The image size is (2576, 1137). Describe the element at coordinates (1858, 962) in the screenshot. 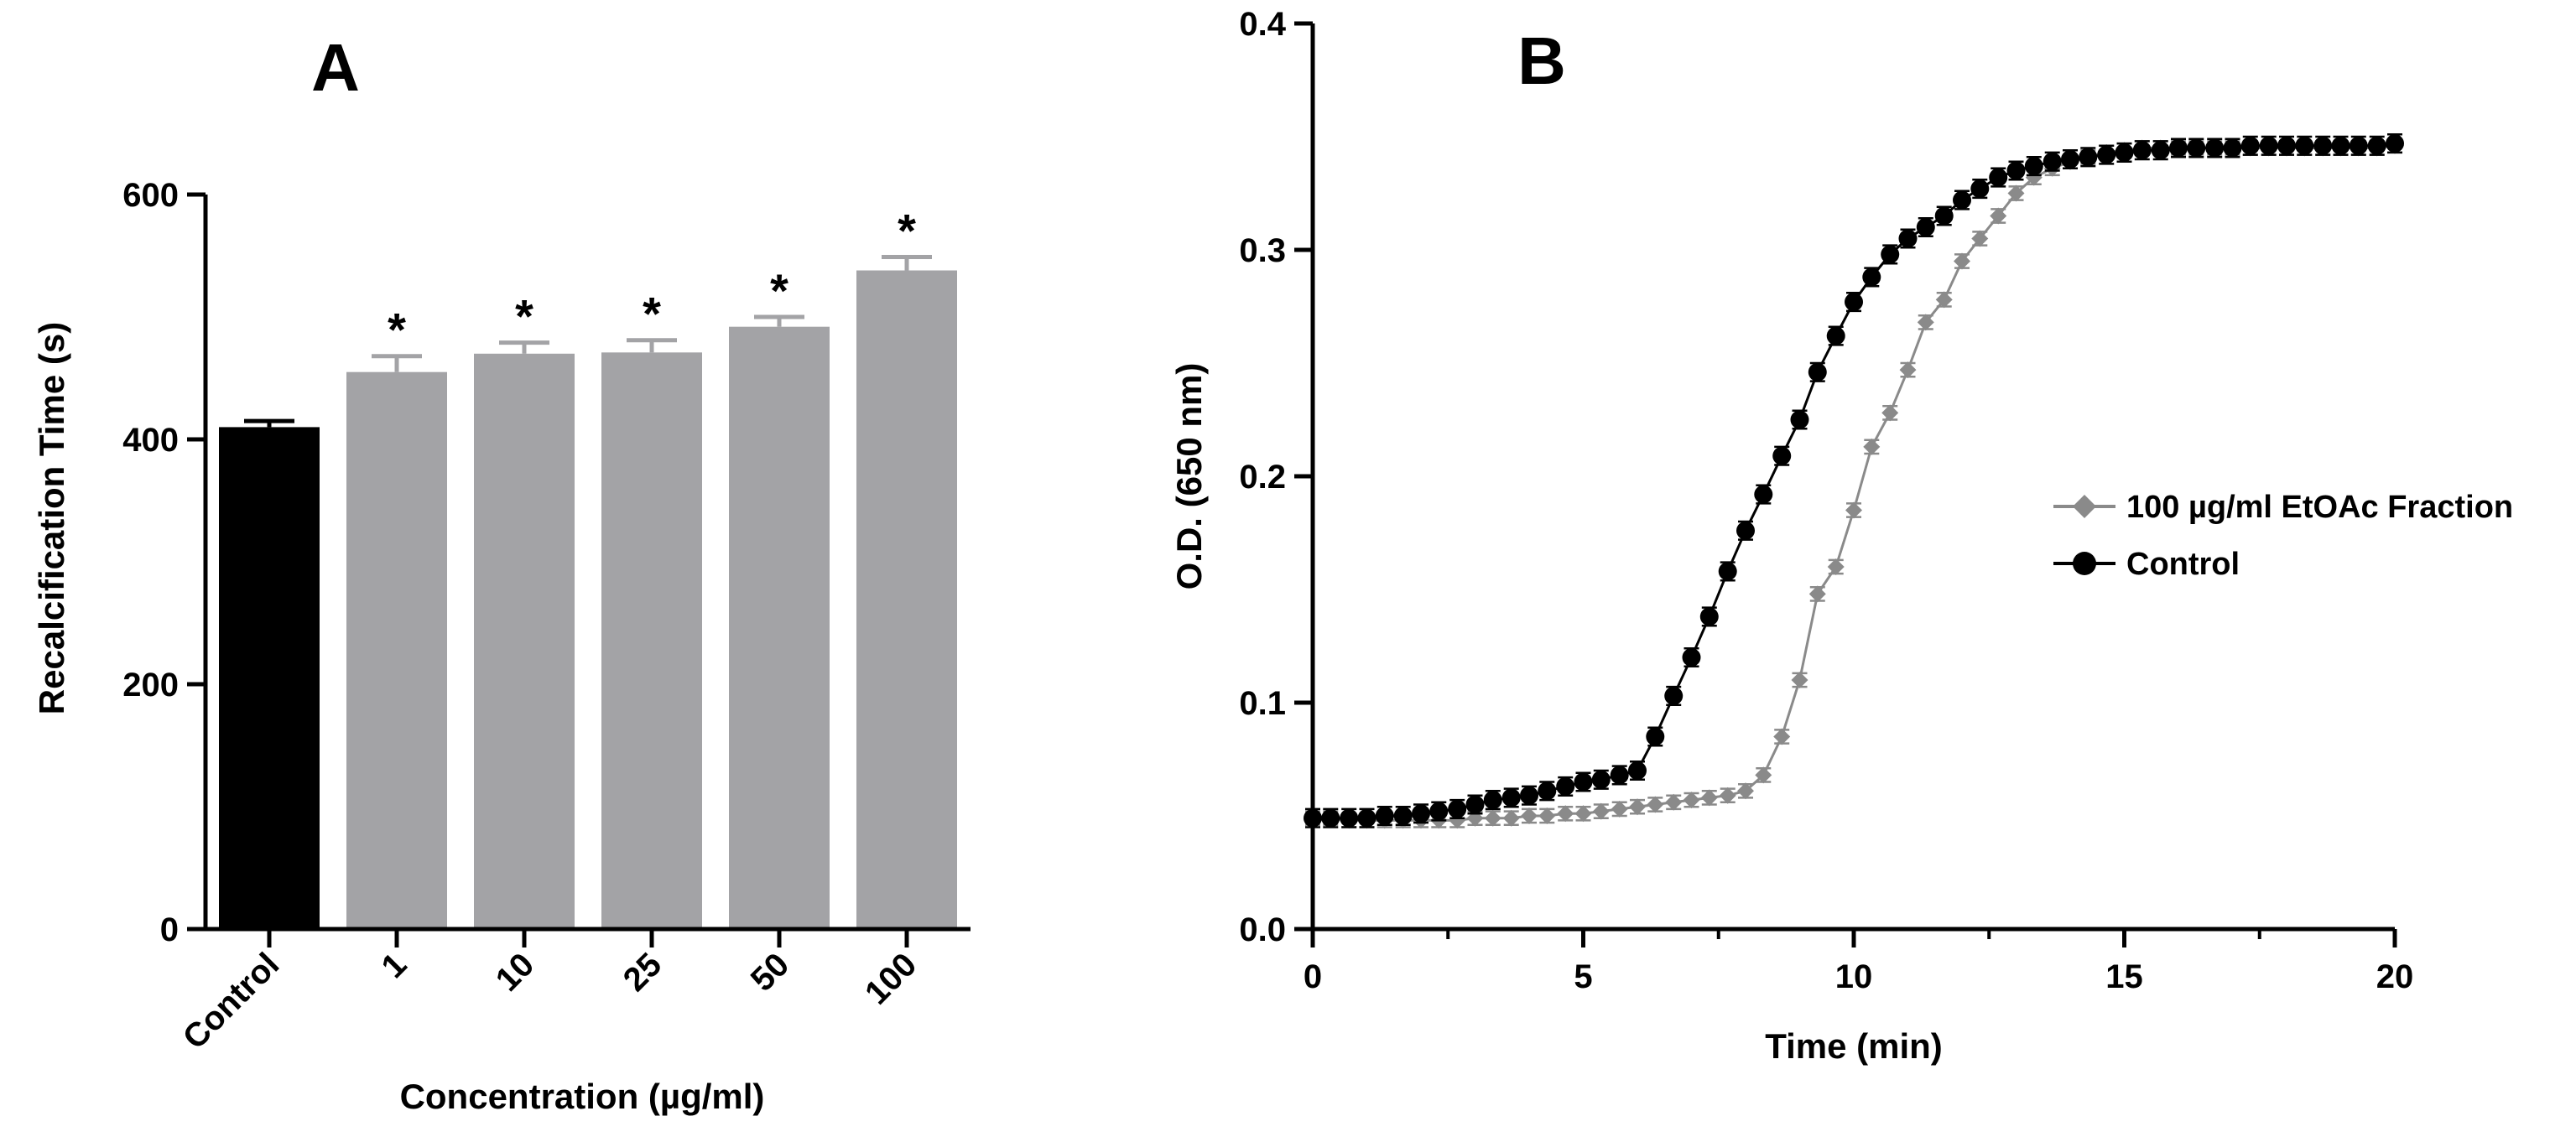

I see `panel-b-x-ticks: 0 5 10 15 20` at that location.